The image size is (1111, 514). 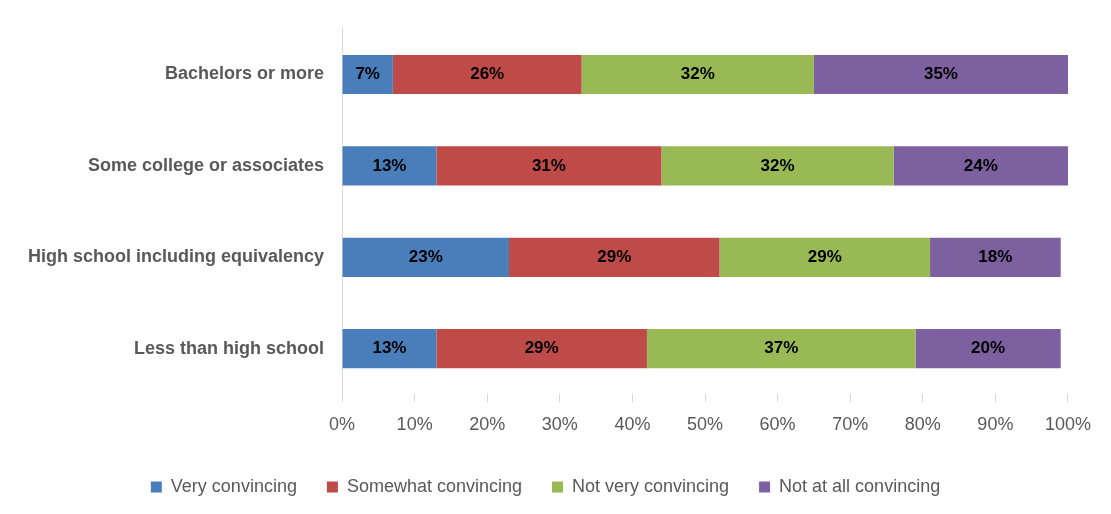 I want to click on x-tick-label: 60%, so click(x=777, y=424).